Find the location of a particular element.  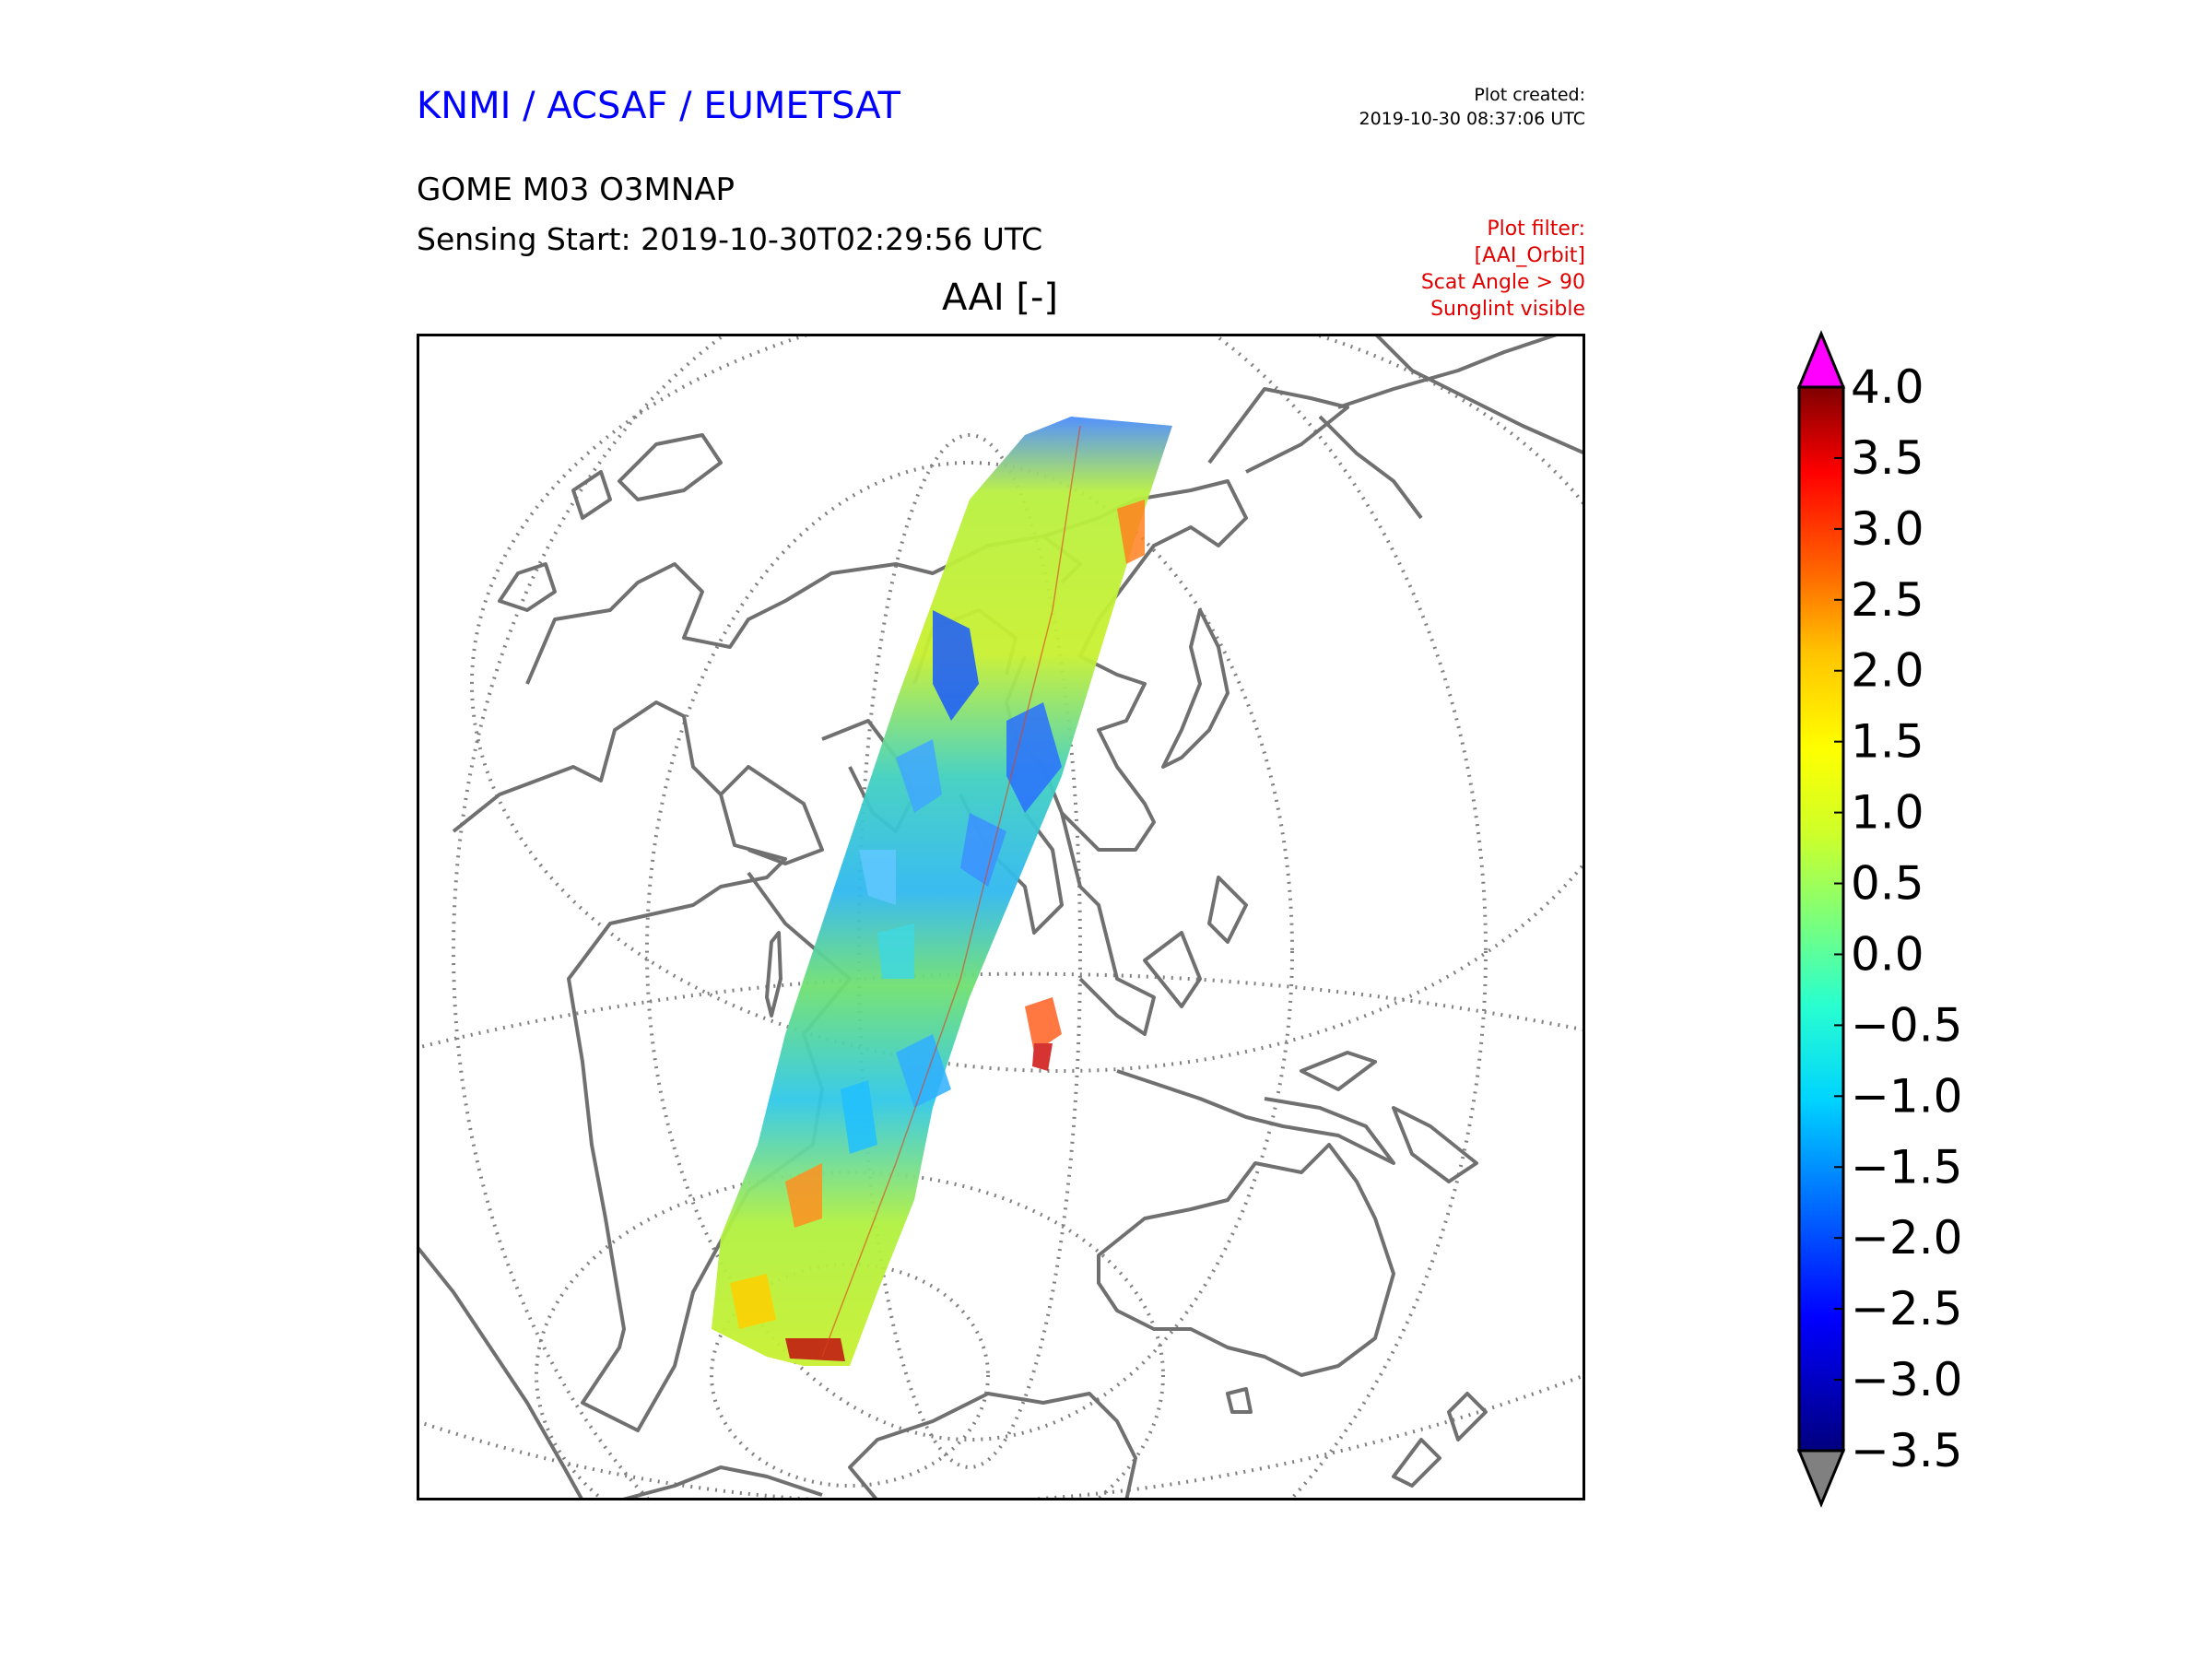

colorbar-tick-label: 0.5 is located at coordinates (1887, 884).